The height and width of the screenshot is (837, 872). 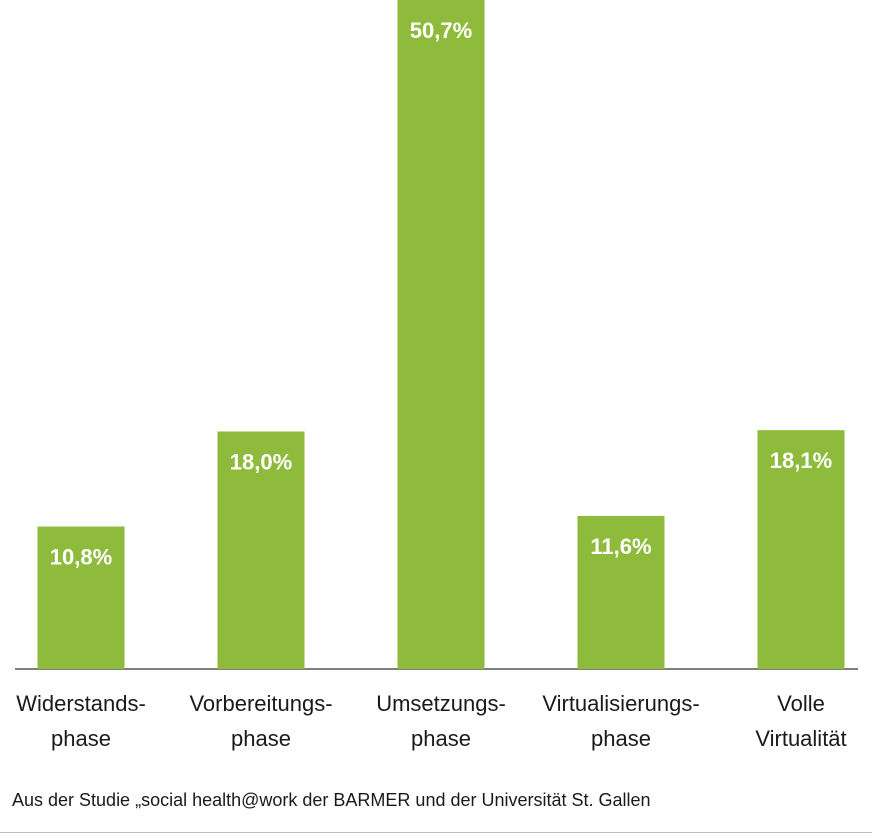 What do you see at coordinates (441, 703) in the screenshot?
I see `category-label-2-line-0: Umsetzungs-` at bounding box center [441, 703].